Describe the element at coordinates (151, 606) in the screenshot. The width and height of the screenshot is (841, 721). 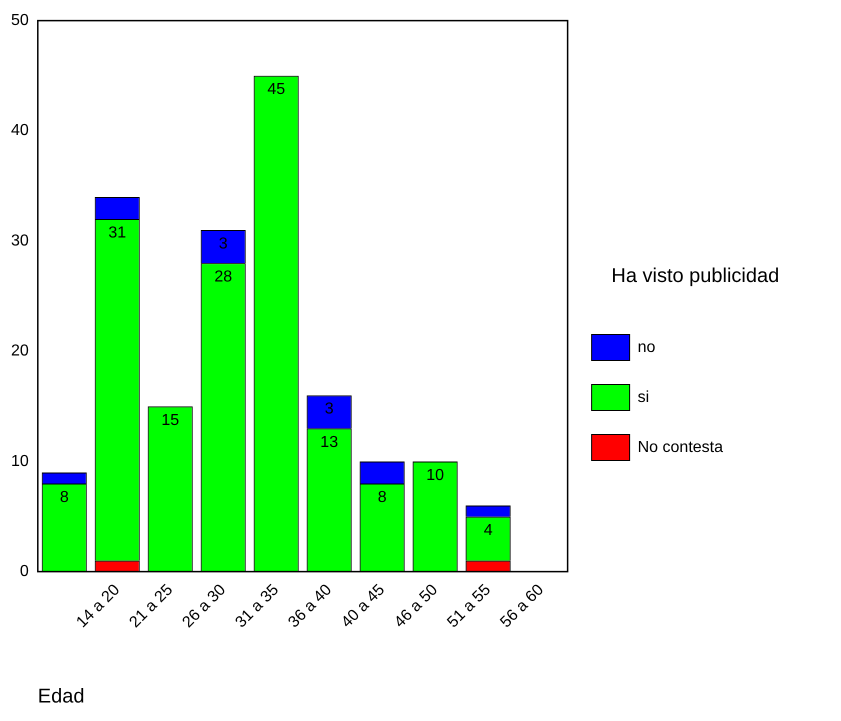
I see `x-tick-label: 21 a 25` at that location.